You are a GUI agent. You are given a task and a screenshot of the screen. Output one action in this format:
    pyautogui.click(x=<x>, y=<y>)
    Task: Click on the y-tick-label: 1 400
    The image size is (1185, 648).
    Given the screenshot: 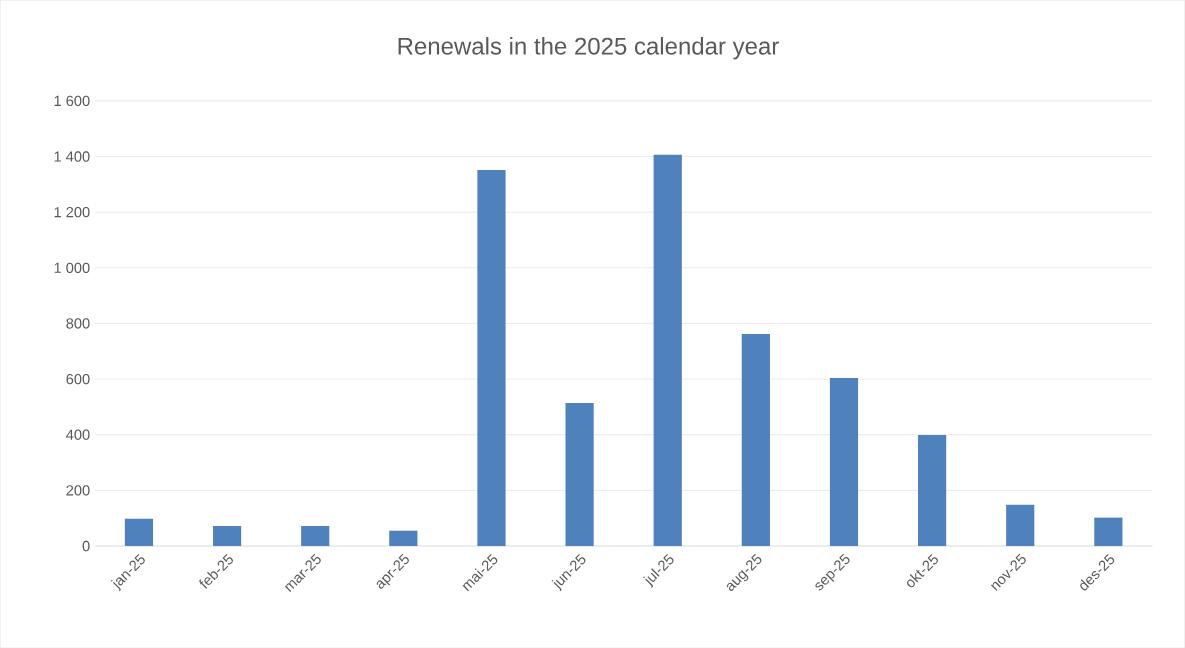 What is the action you would take?
    pyautogui.click(x=72, y=156)
    